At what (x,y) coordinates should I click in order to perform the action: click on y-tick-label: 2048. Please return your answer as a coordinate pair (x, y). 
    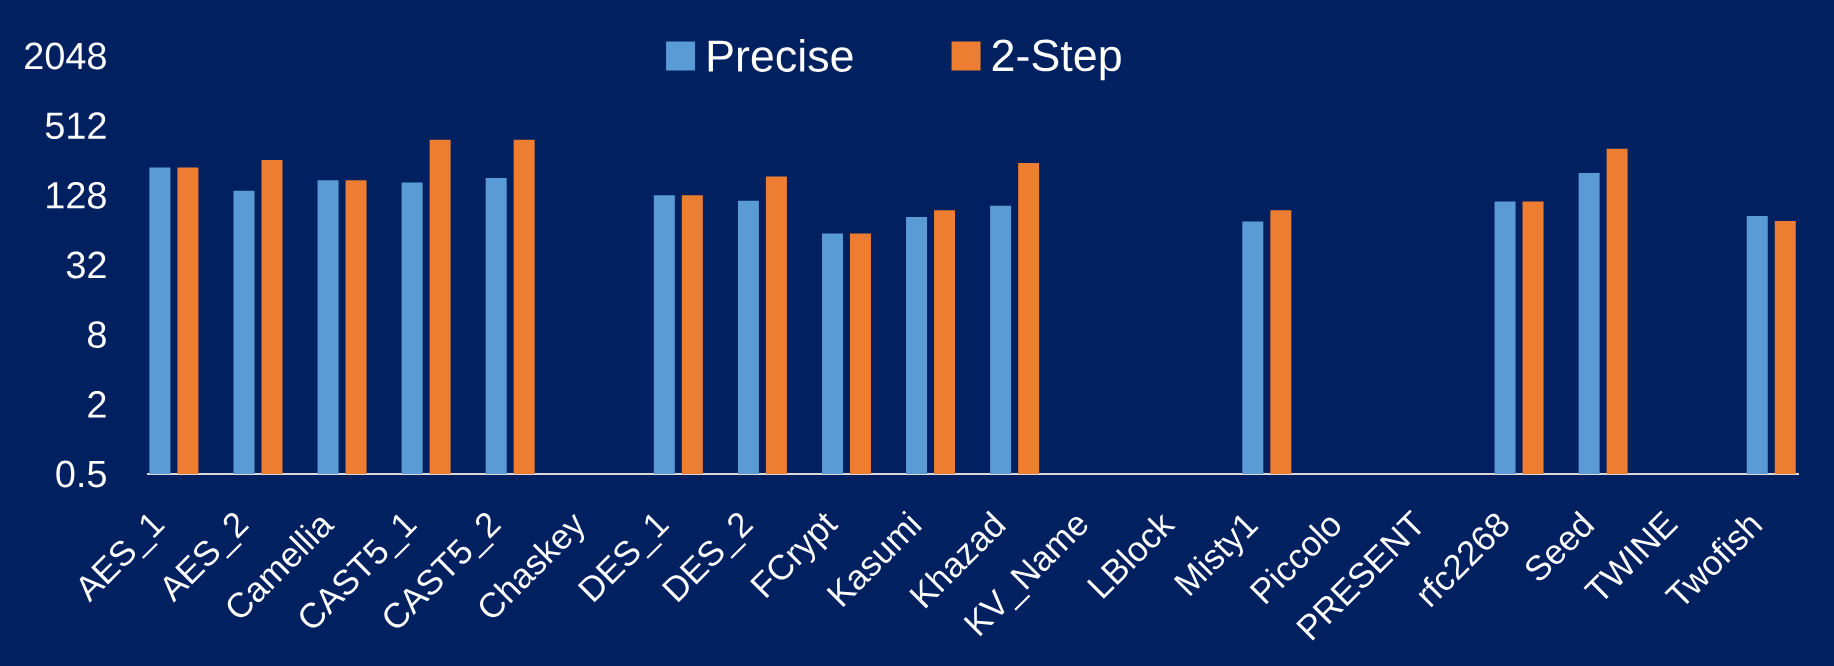
    Looking at the image, I should click on (65, 56).